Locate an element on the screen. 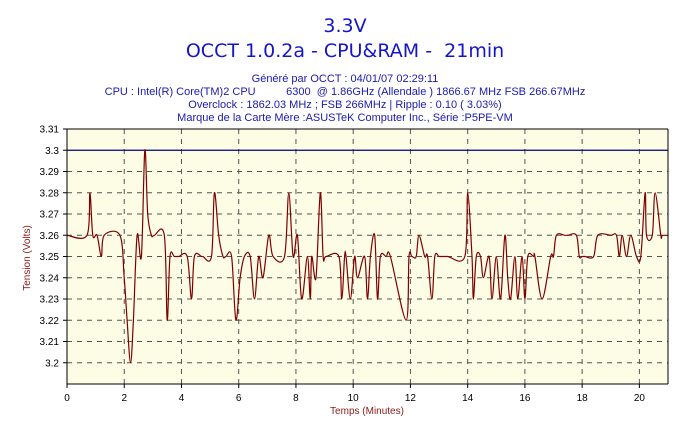 This screenshot has height=435, width=690. y-tick-label: 3.23 is located at coordinates (50, 300).